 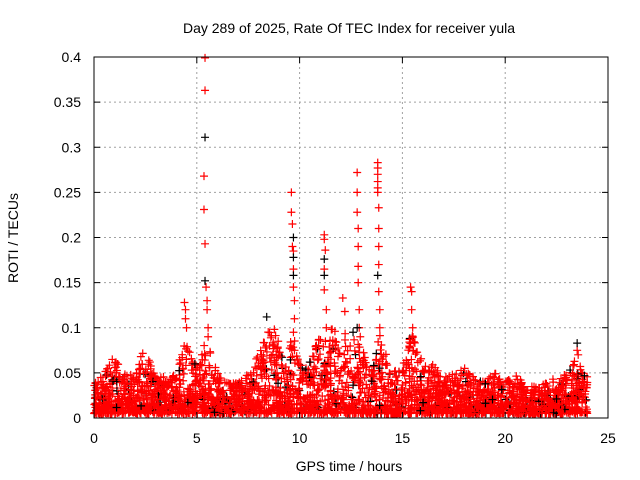 What do you see at coordinates (505, 438) in the screenshot?
I see `x-tick-label: 20` at bounding box center [505, 438].